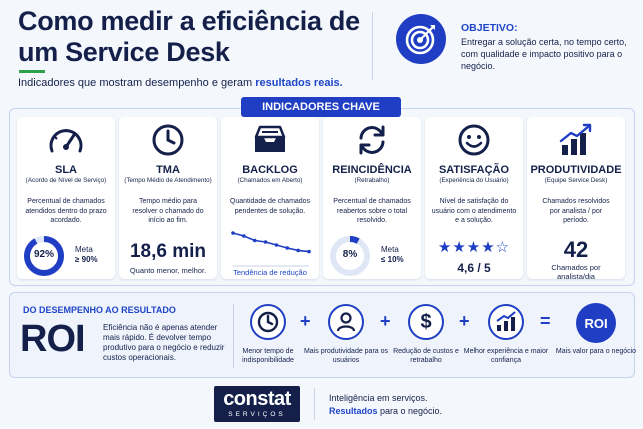 The height and width of the screenshot is (429, 643). I want to click on footer-tagline-1: Inteligência em serviços., so click(378, 398).